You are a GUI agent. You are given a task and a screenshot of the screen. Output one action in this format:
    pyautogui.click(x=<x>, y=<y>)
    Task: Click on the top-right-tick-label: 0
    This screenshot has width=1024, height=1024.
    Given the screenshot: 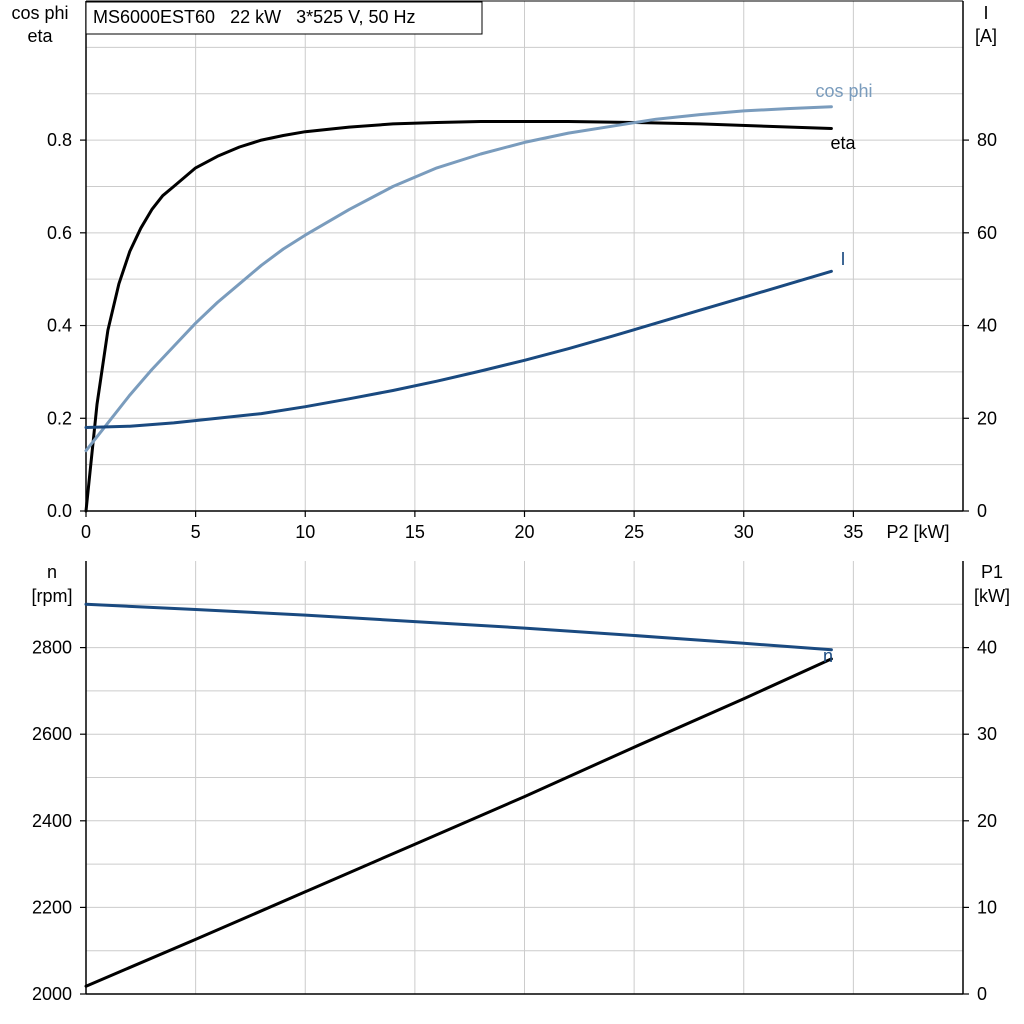 What is the action you would take?
    pyautogui.click(x=982, y=511)
    